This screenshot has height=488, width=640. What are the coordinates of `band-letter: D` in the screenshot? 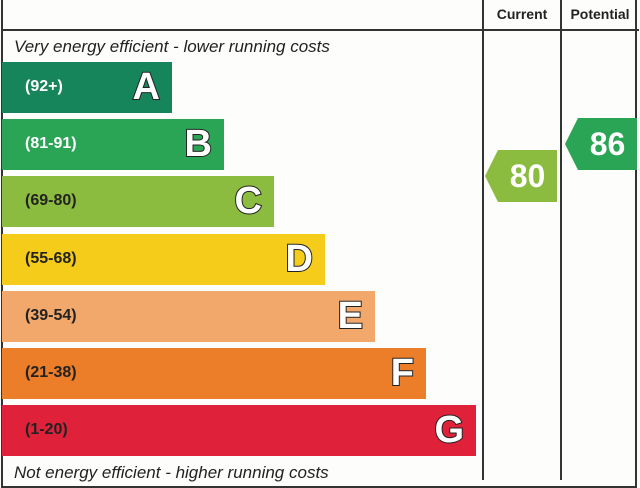 It's located at (299, 259).